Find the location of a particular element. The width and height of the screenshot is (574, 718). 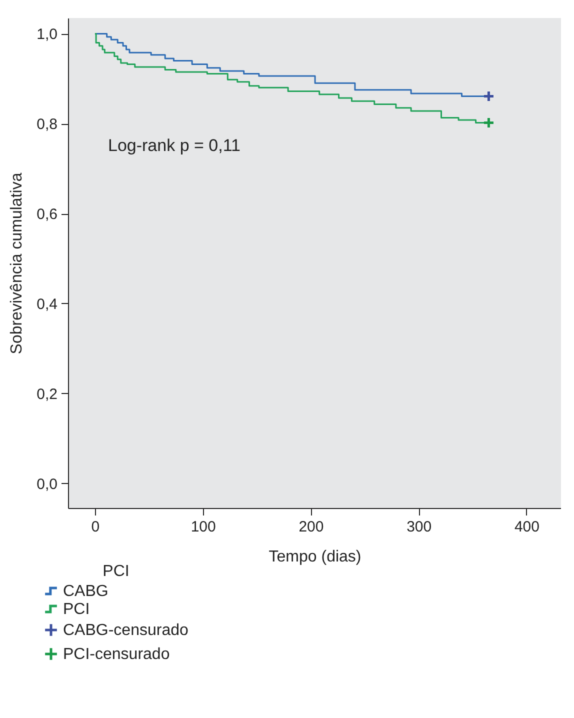

y-tick-label: 0,8 is located at coordinates (47, 125).